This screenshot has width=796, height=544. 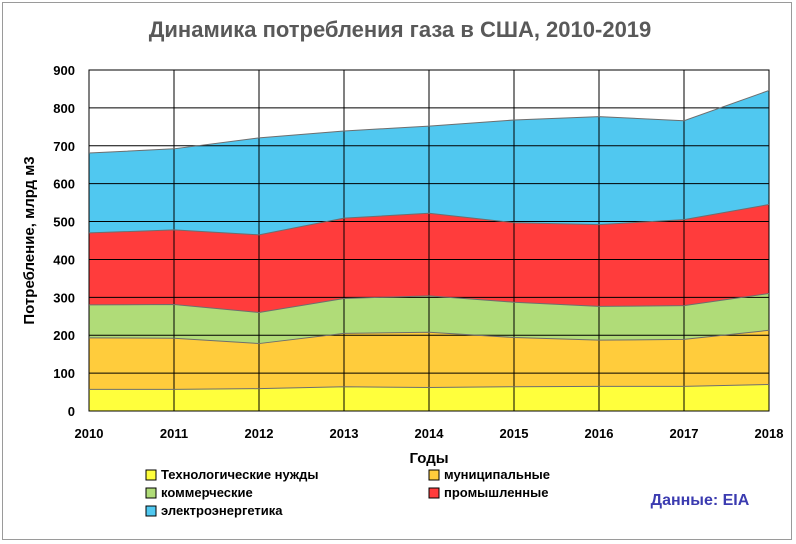 What do you see at coordinates (89, 433) in the screenshot?
I see `x-tick-label-0: 2010` at bounding box center [89, 433].